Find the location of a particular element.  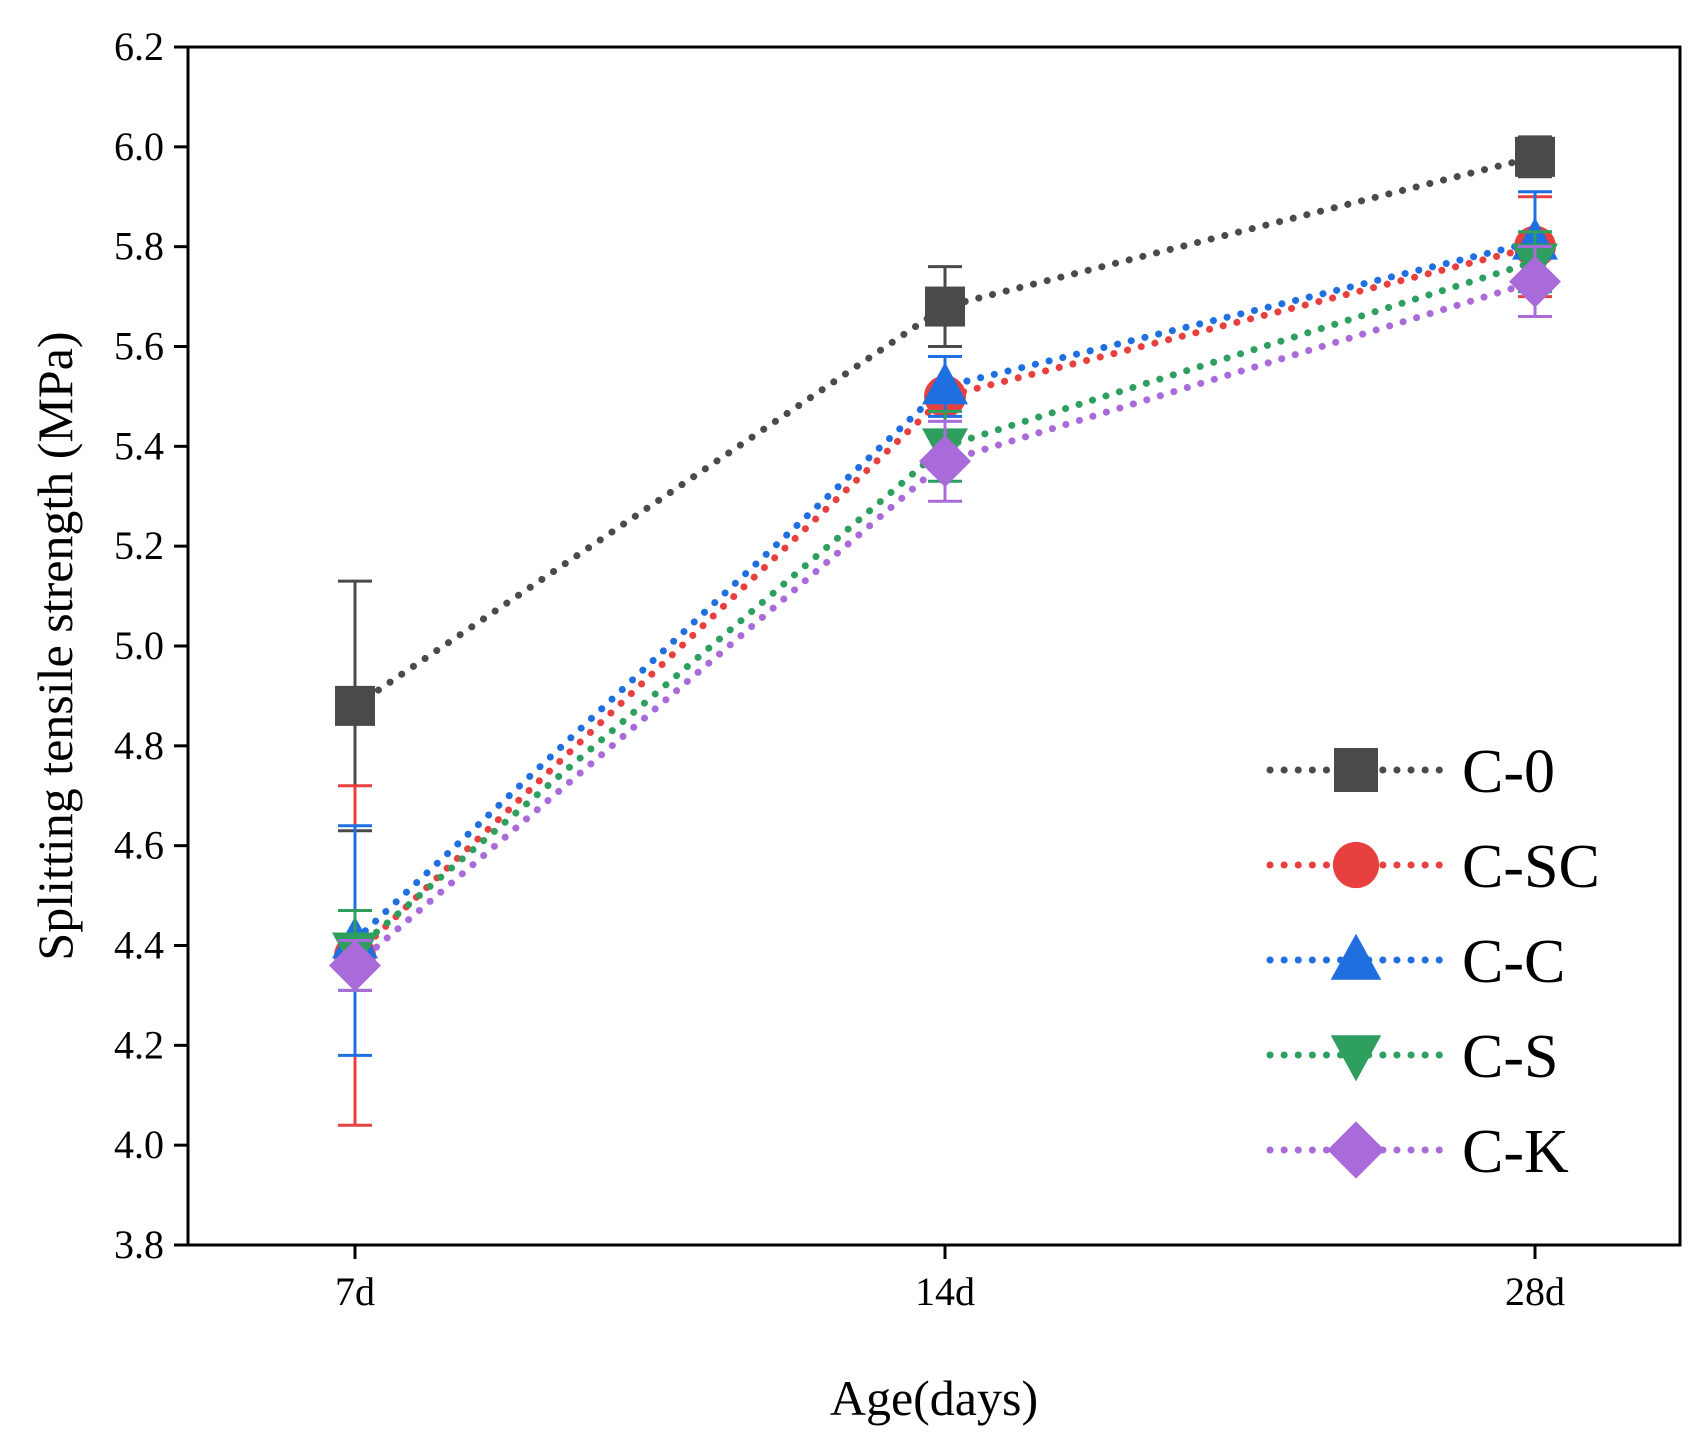

x-axis: 7d 14d 28d is located at coordinates (950, 1279).